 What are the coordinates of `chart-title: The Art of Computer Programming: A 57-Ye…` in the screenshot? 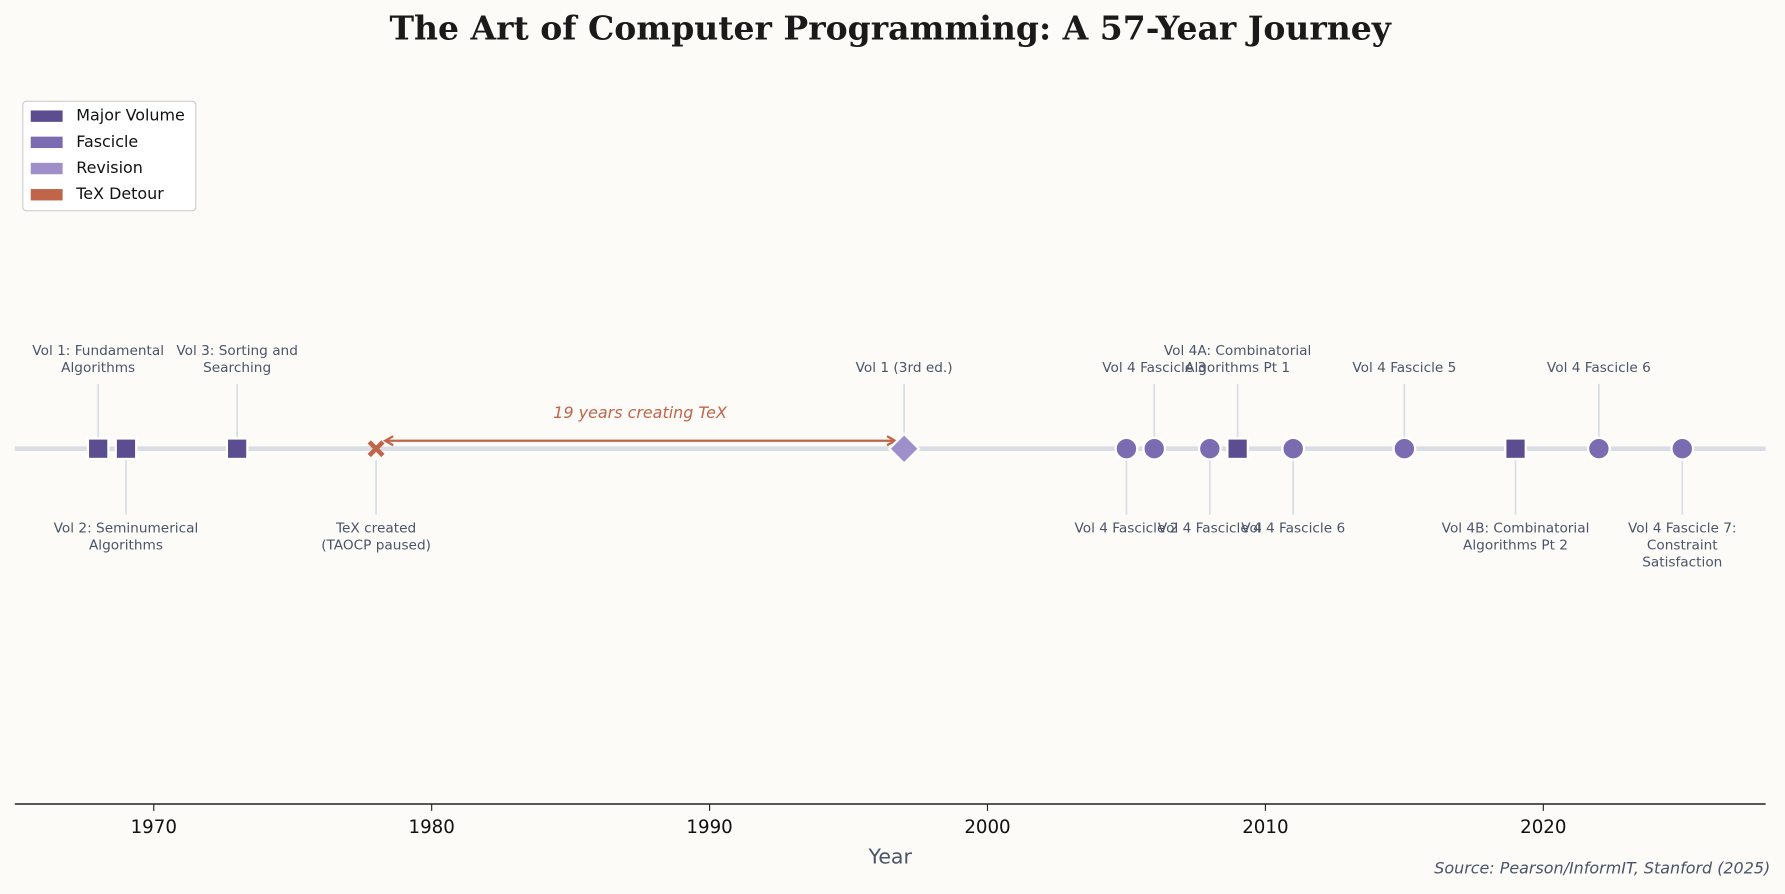 It's located at (890, 28).